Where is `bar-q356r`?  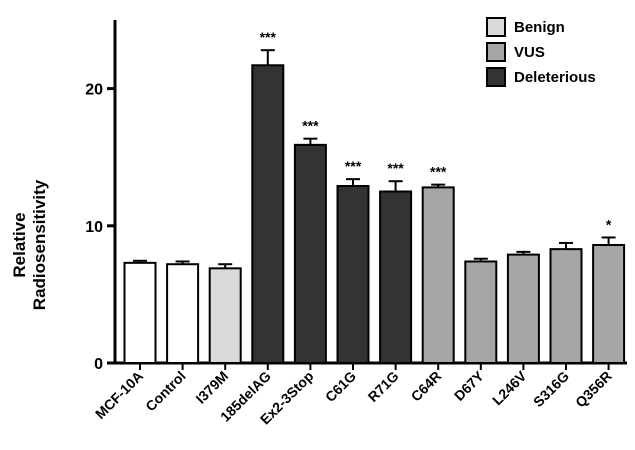
bar-q356r is located at coordinates (609, 304).